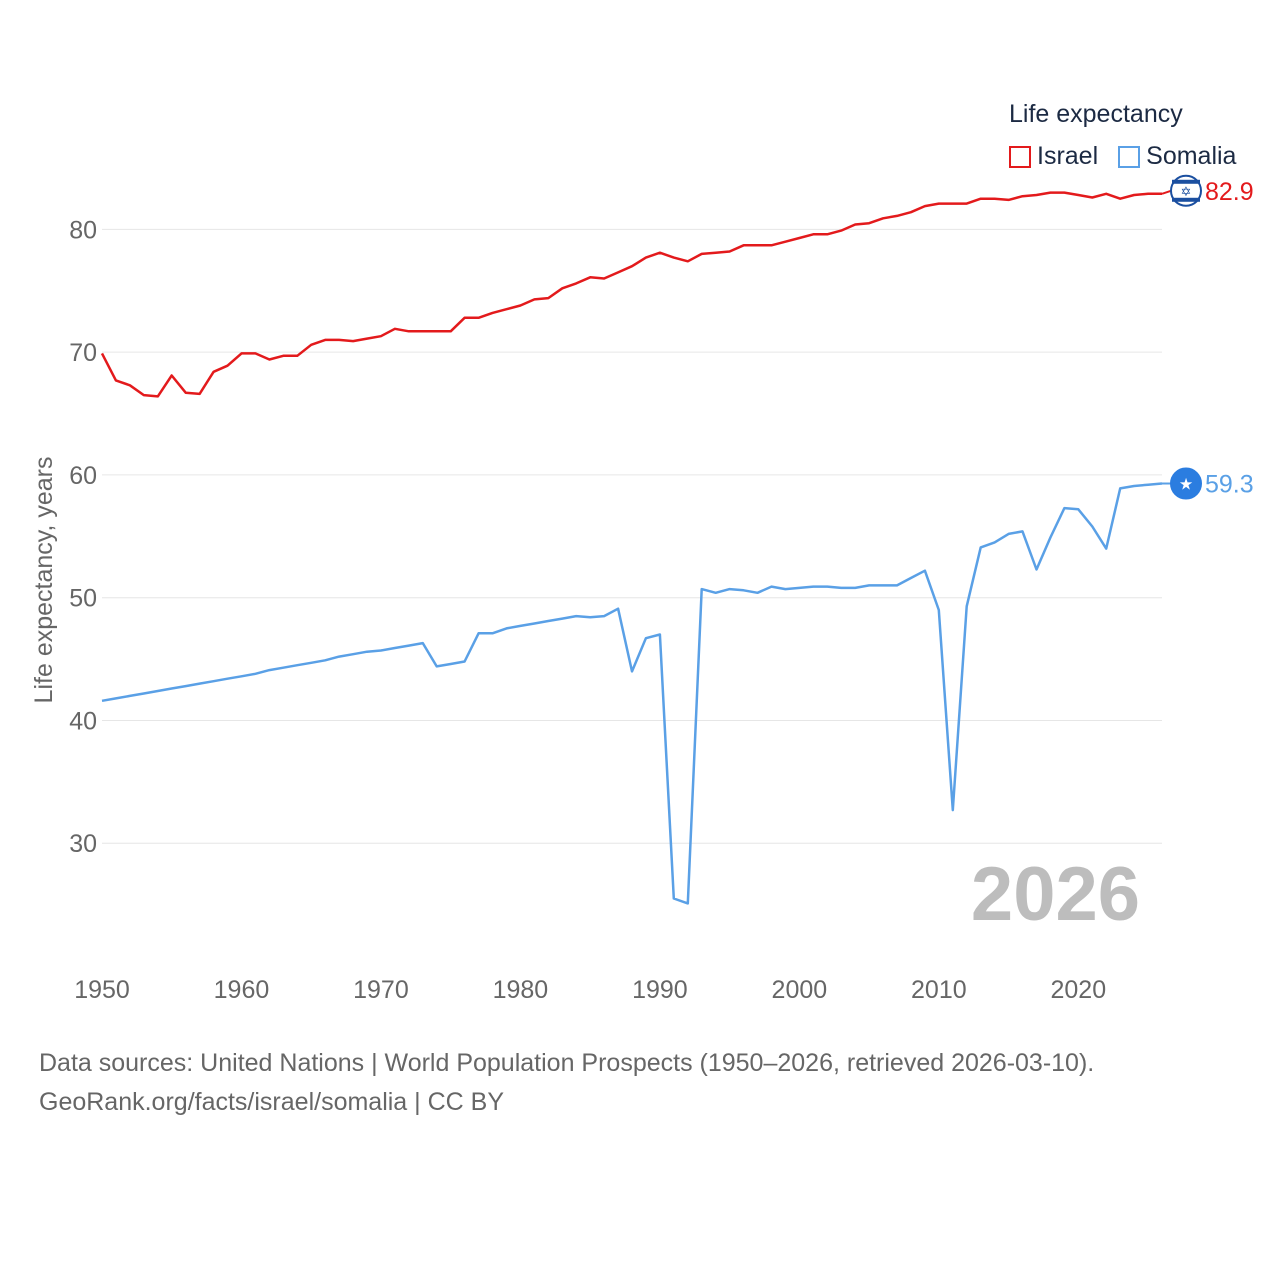  I want to click on flag-stripe-top-israel, so click(1186, 181).